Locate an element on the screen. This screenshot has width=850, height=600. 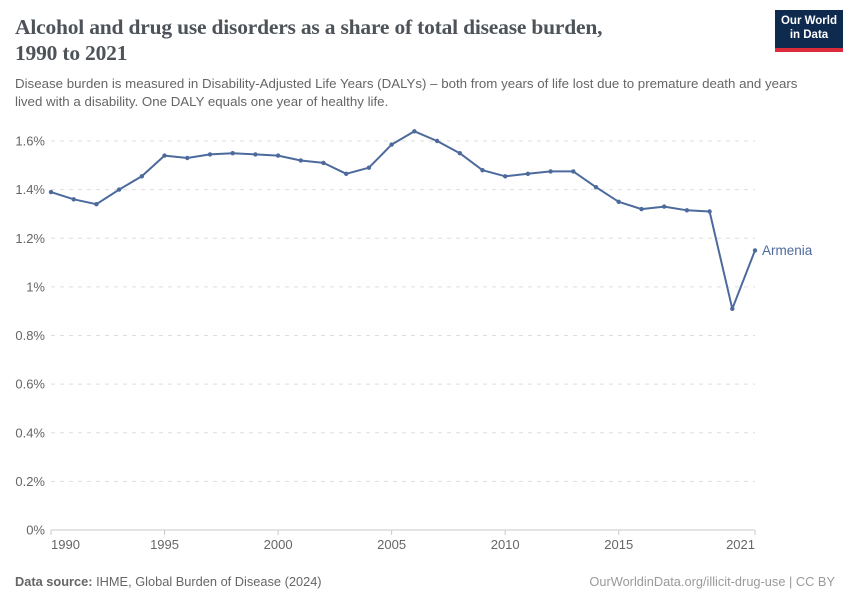
data-point-2007 is located at coordinates (437, 141).